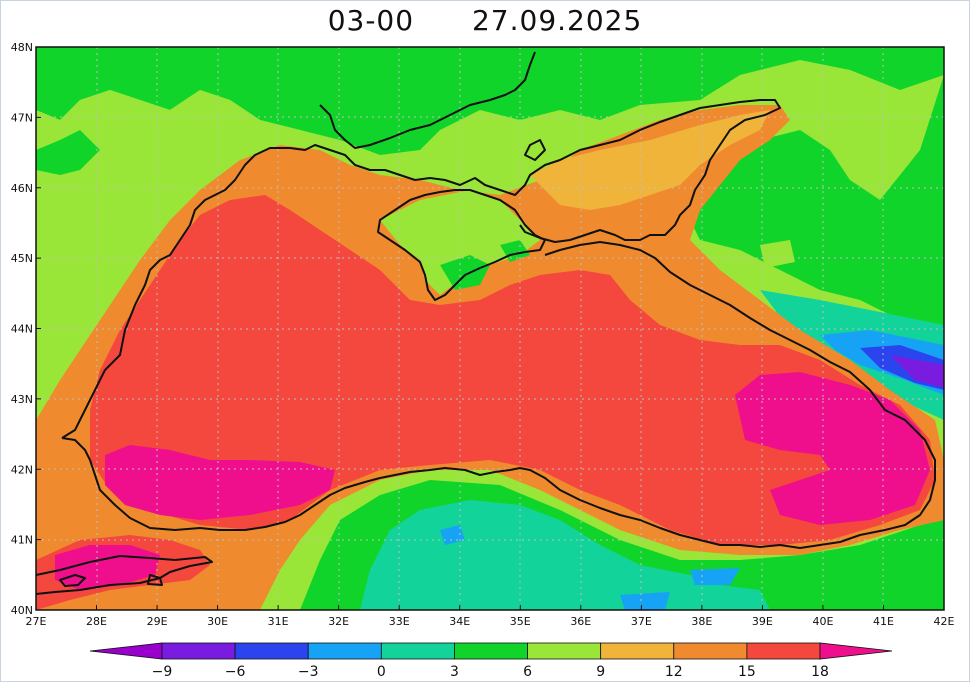  What do you see at coordinates (157, 621) in the screenshot?
I see `lon-label: 29E` at bounding box center [157, 621].